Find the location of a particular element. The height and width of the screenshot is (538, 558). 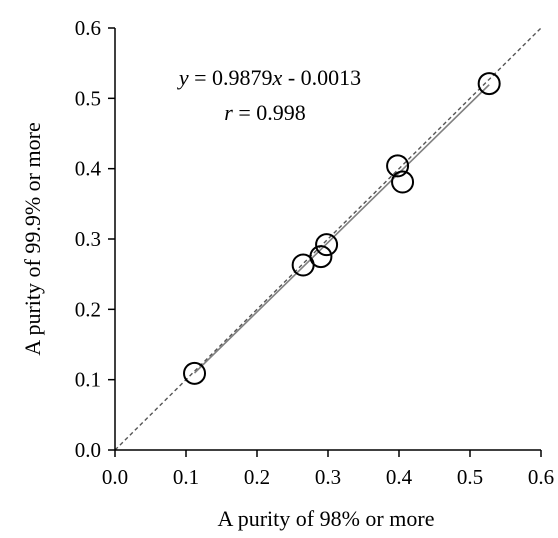

y-tick-label: 0.2 is located at coordinates (88, 309).